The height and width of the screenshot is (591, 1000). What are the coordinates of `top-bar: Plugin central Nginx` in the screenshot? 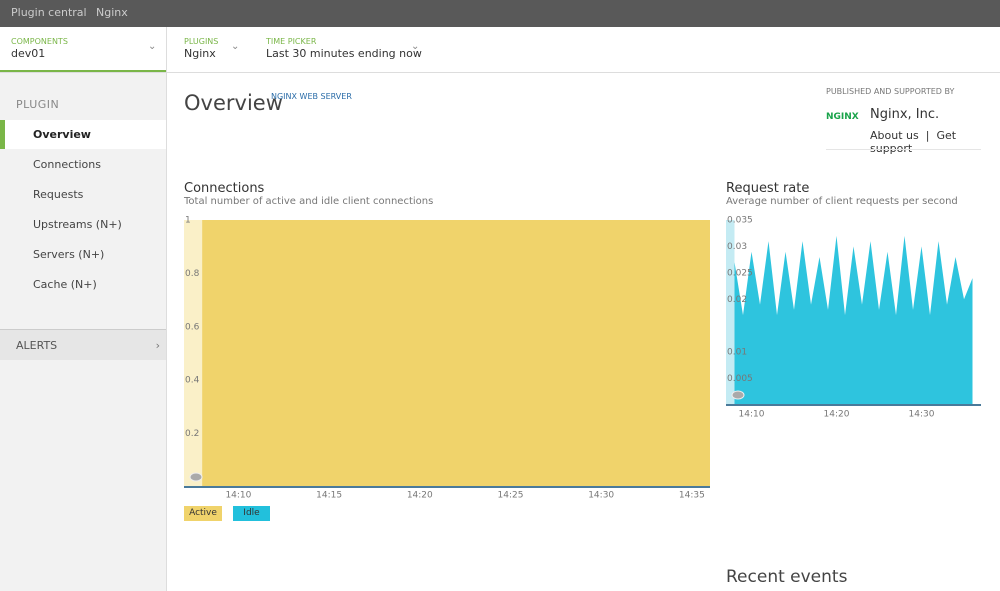 It's located at (500, 13).